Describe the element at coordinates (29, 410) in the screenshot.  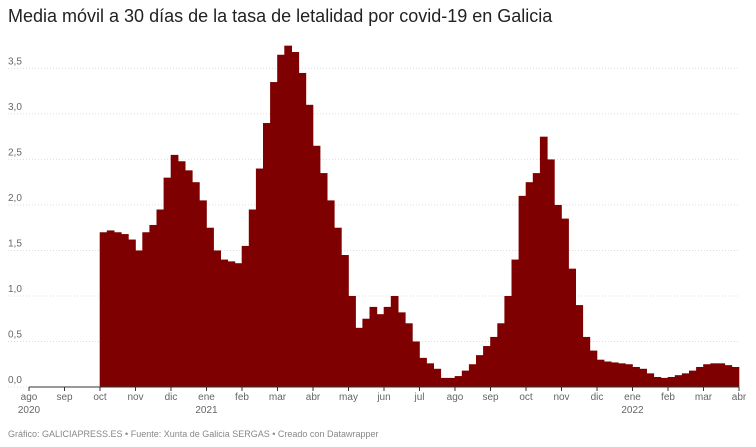
I see `year-label: 2020` at that location.